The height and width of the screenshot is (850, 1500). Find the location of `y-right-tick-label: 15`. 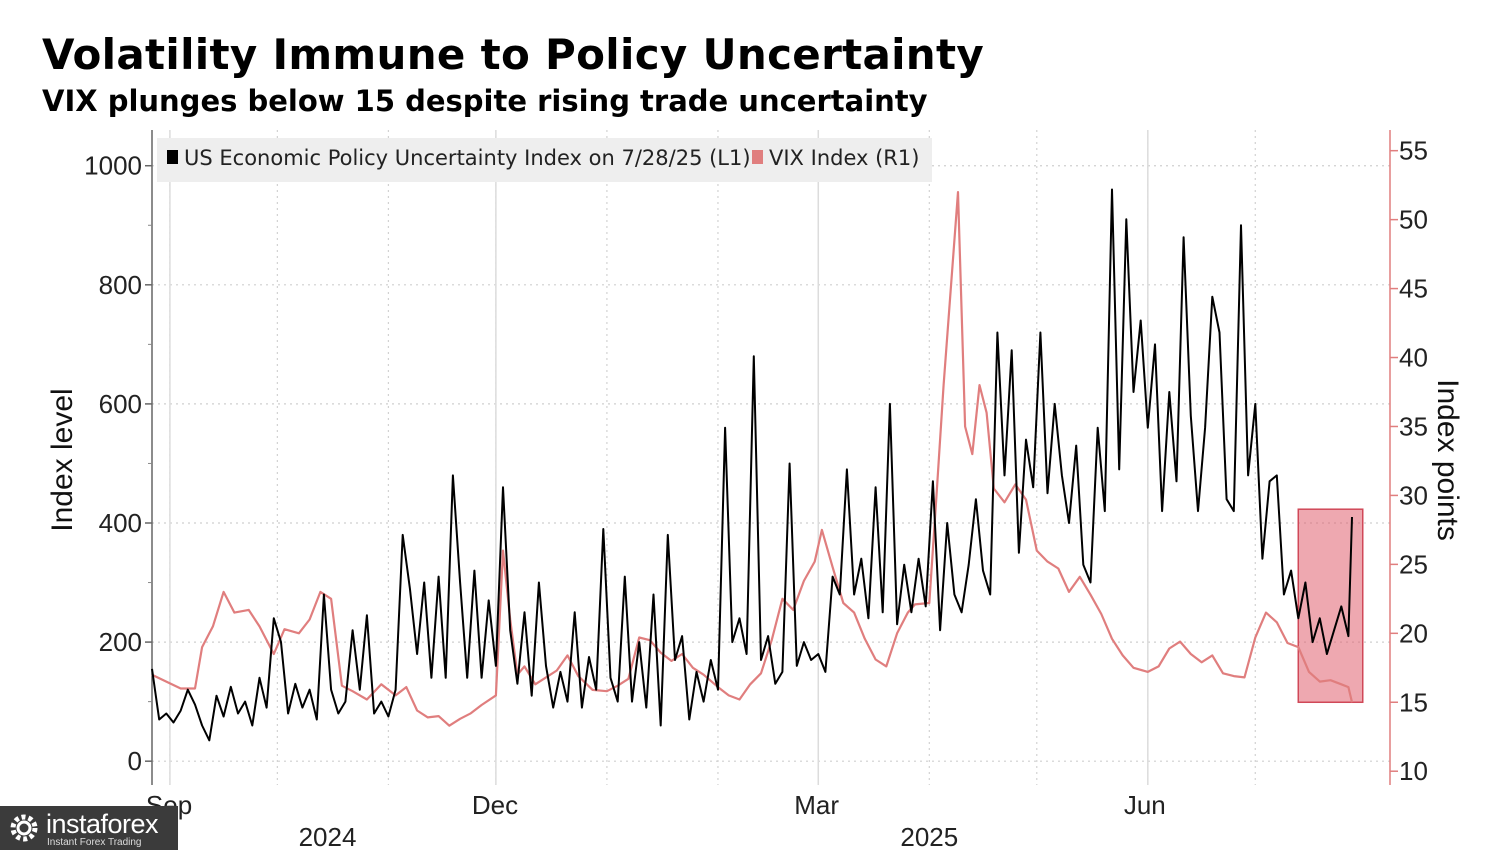

y-right-tick-label: 15 is located at coordinates (1413, 702).